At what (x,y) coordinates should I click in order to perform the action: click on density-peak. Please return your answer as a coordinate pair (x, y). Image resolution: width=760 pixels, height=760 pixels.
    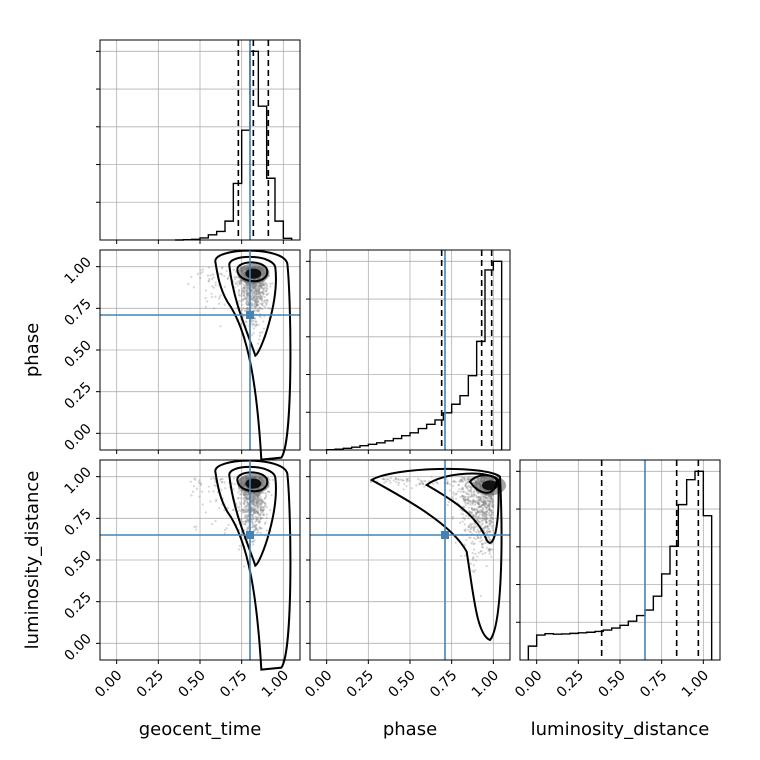
    Looking at the image, I should click on (490, 485).